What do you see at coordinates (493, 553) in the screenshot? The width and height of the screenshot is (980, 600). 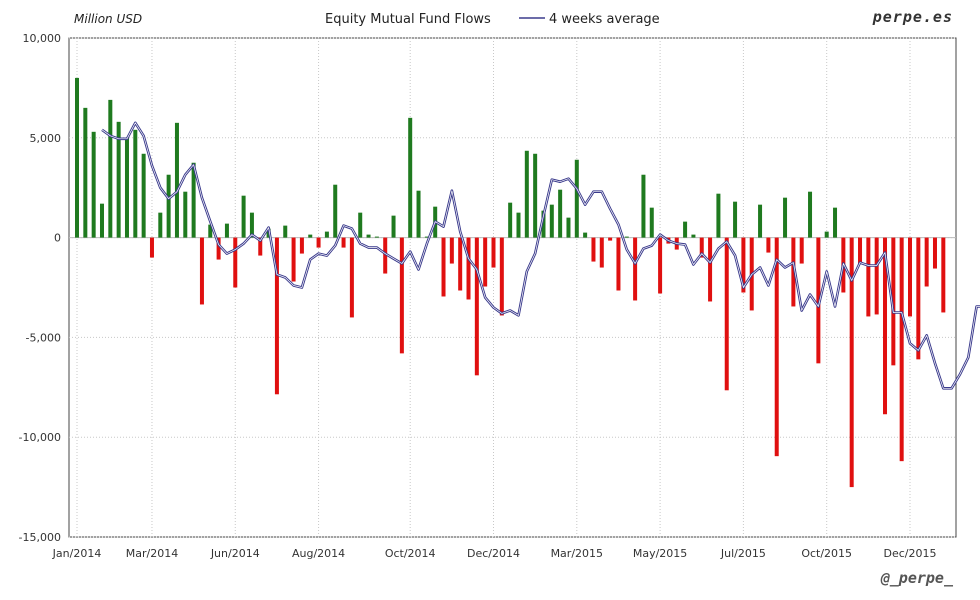 I see `x-tick-label: Dec/2014` at bounding box center [493, 553].